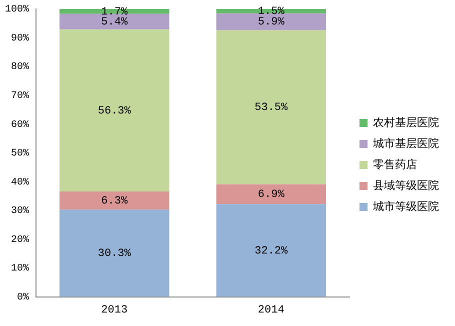 The image size is (455, 326). I want to click on x-tick-label: 2013, so click(114, 310).